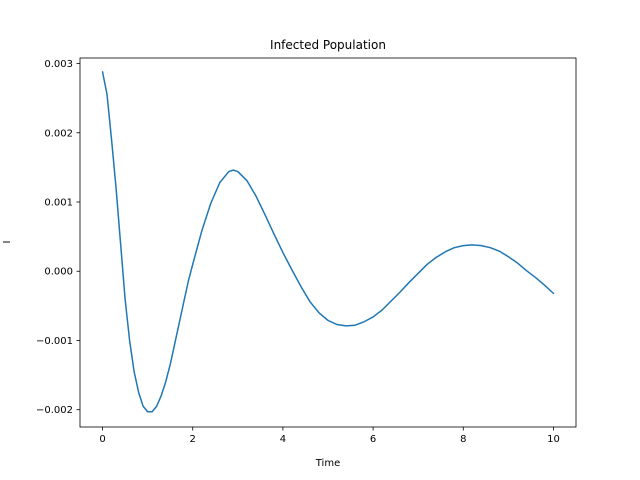 This screenshot has width=640, height=480. What do you see at coordinates (7, 242) in the screenshot?
I see `y-axis-label: I` at bounding box center [7, 242].